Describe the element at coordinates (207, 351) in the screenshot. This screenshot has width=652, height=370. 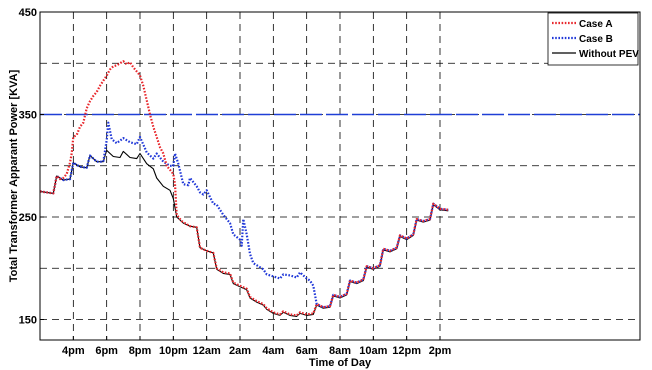
I see `x-tick-label: 12am` at that location.